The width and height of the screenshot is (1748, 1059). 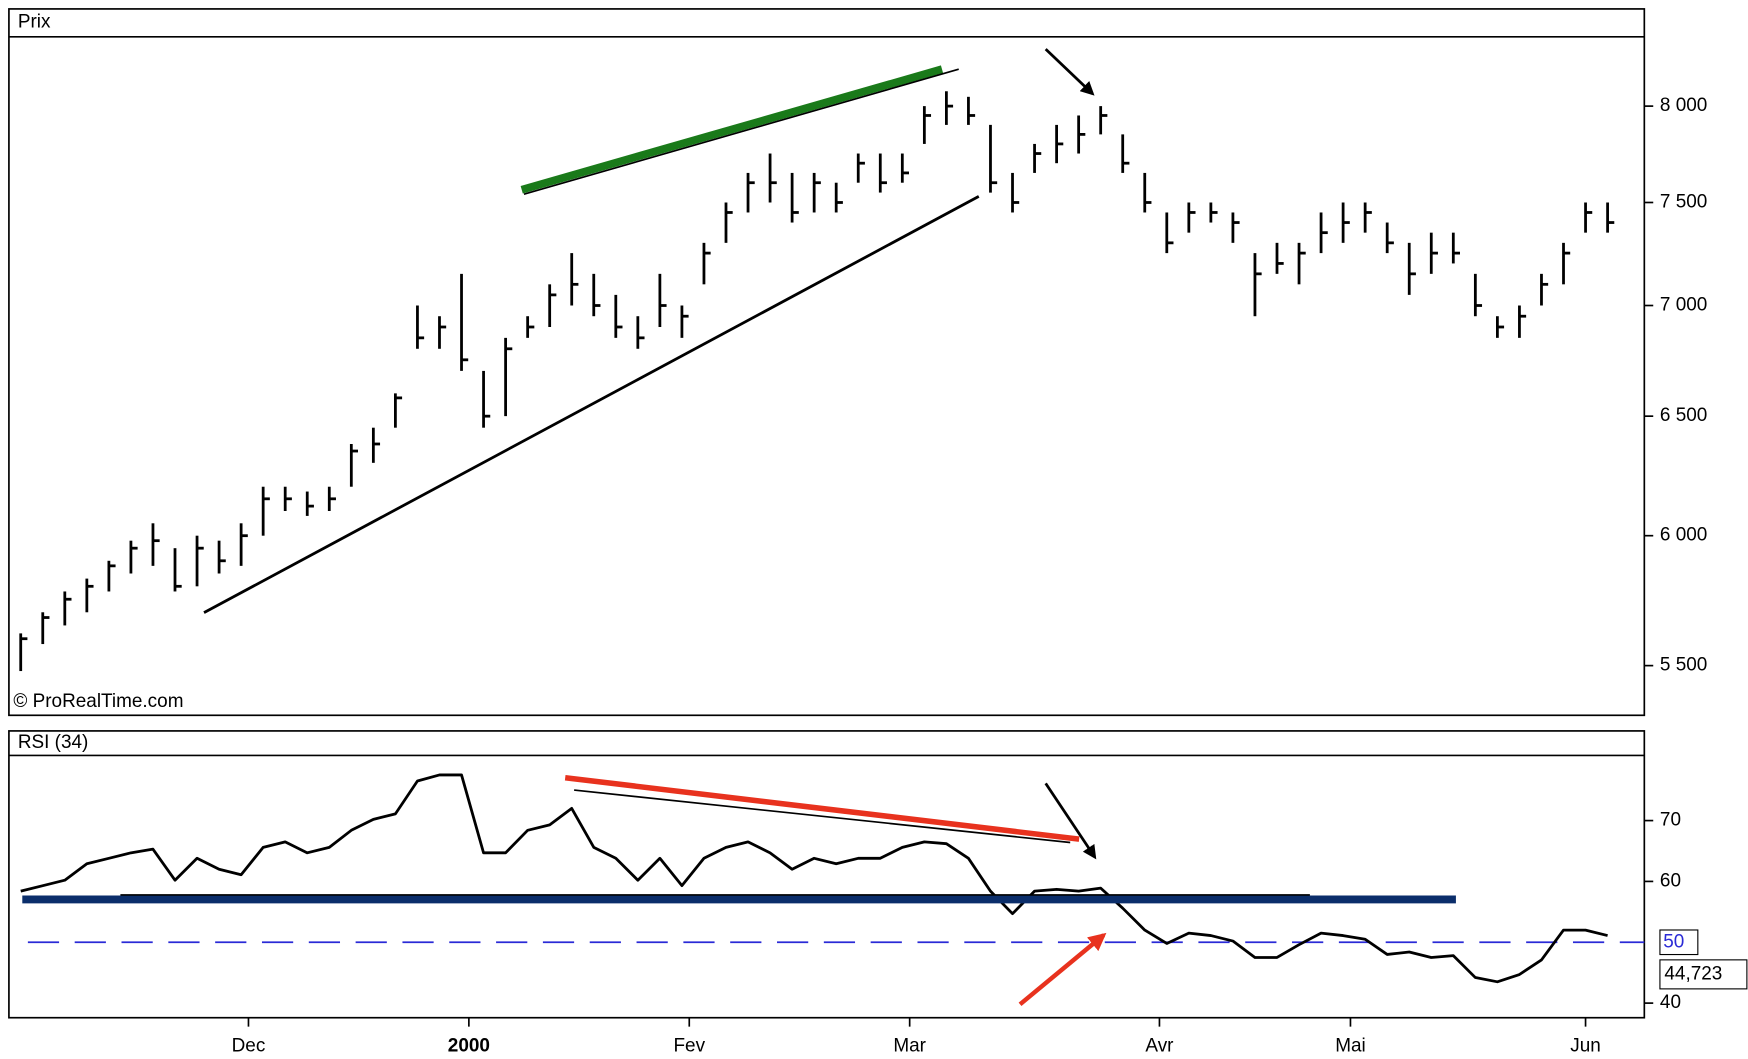 I want to click on y-tick-label: 7 000, so click(x=1683, y=305).